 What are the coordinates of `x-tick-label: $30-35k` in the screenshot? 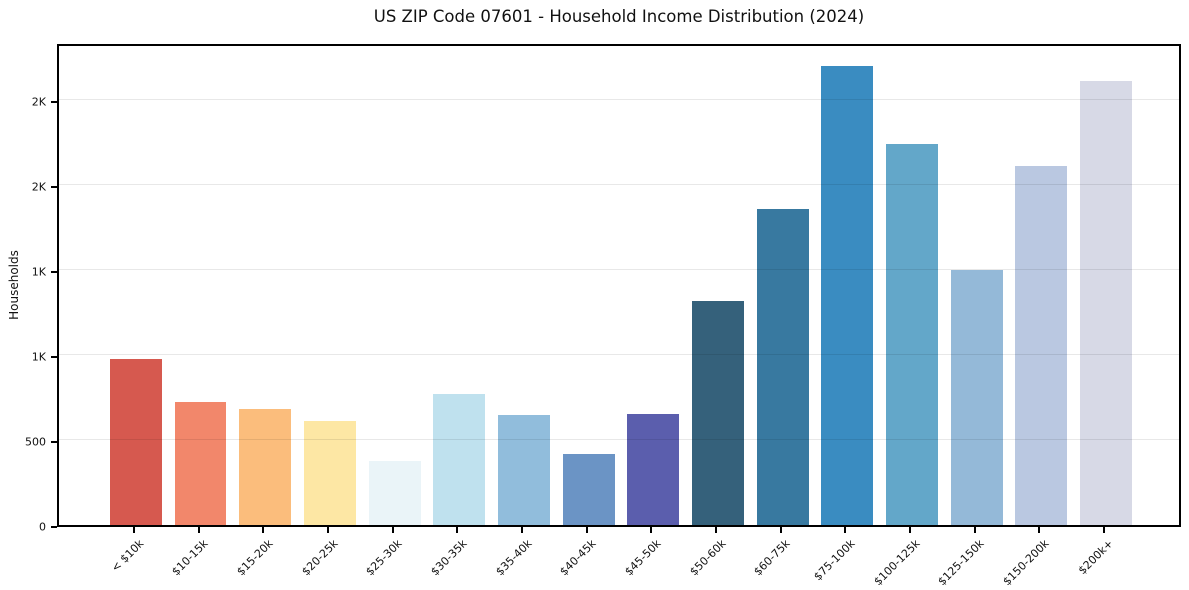 It's located at (449, 558).